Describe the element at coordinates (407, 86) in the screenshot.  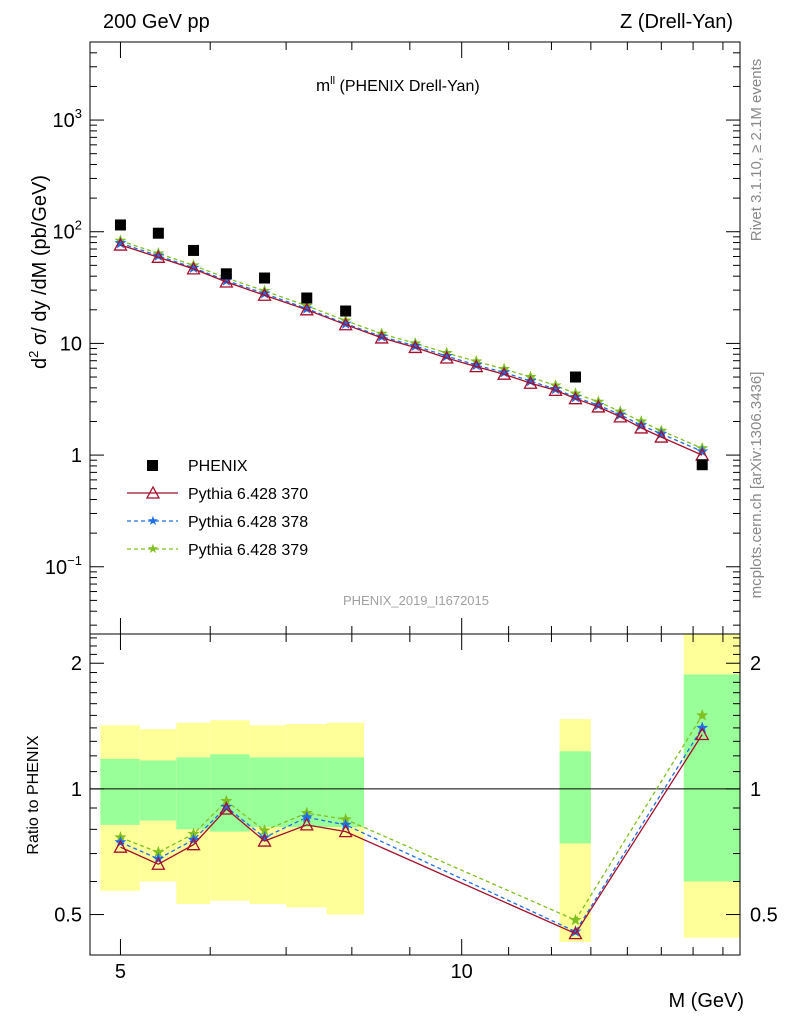
I see `plot-title-rest: (PHENIX Drell-Yan)` at that location.